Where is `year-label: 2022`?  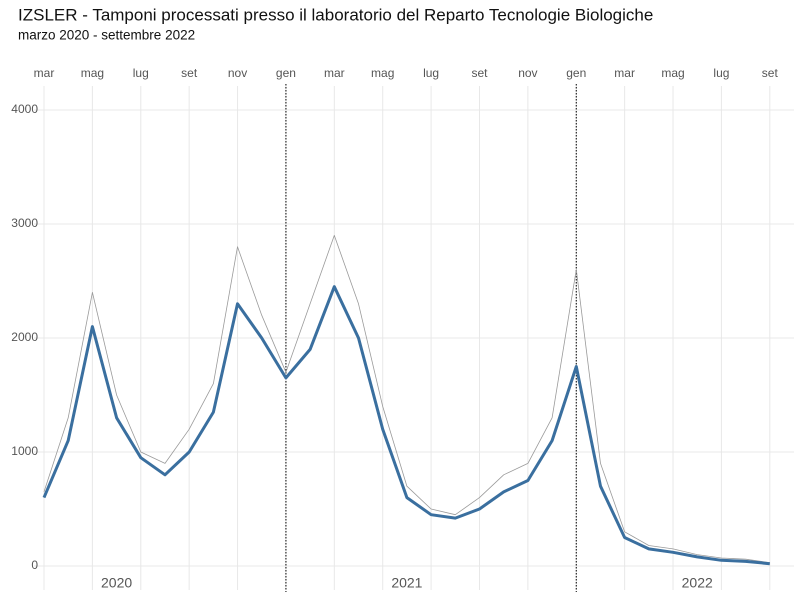 year-label: 2022 is located at coordinates (697, 583).